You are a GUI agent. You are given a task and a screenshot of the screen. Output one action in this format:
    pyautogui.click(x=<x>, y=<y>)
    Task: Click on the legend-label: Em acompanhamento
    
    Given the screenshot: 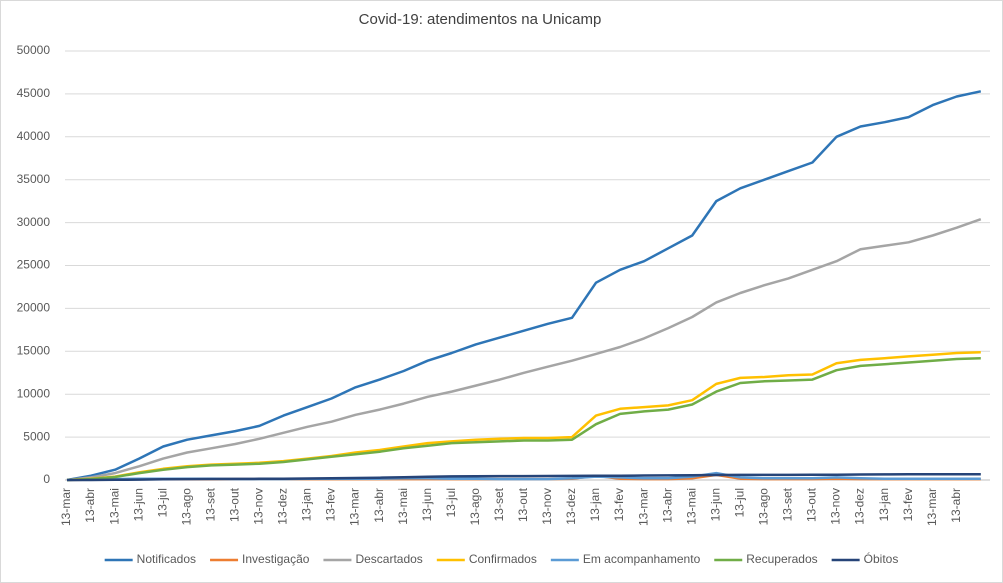 What is the action you would take?
    pyautogui.click(x=642, y=559)
    